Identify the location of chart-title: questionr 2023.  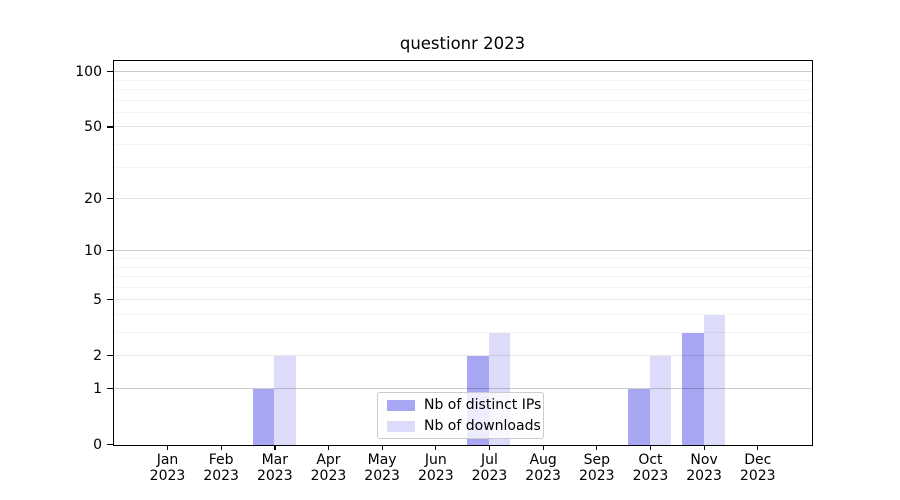
(462, 43).